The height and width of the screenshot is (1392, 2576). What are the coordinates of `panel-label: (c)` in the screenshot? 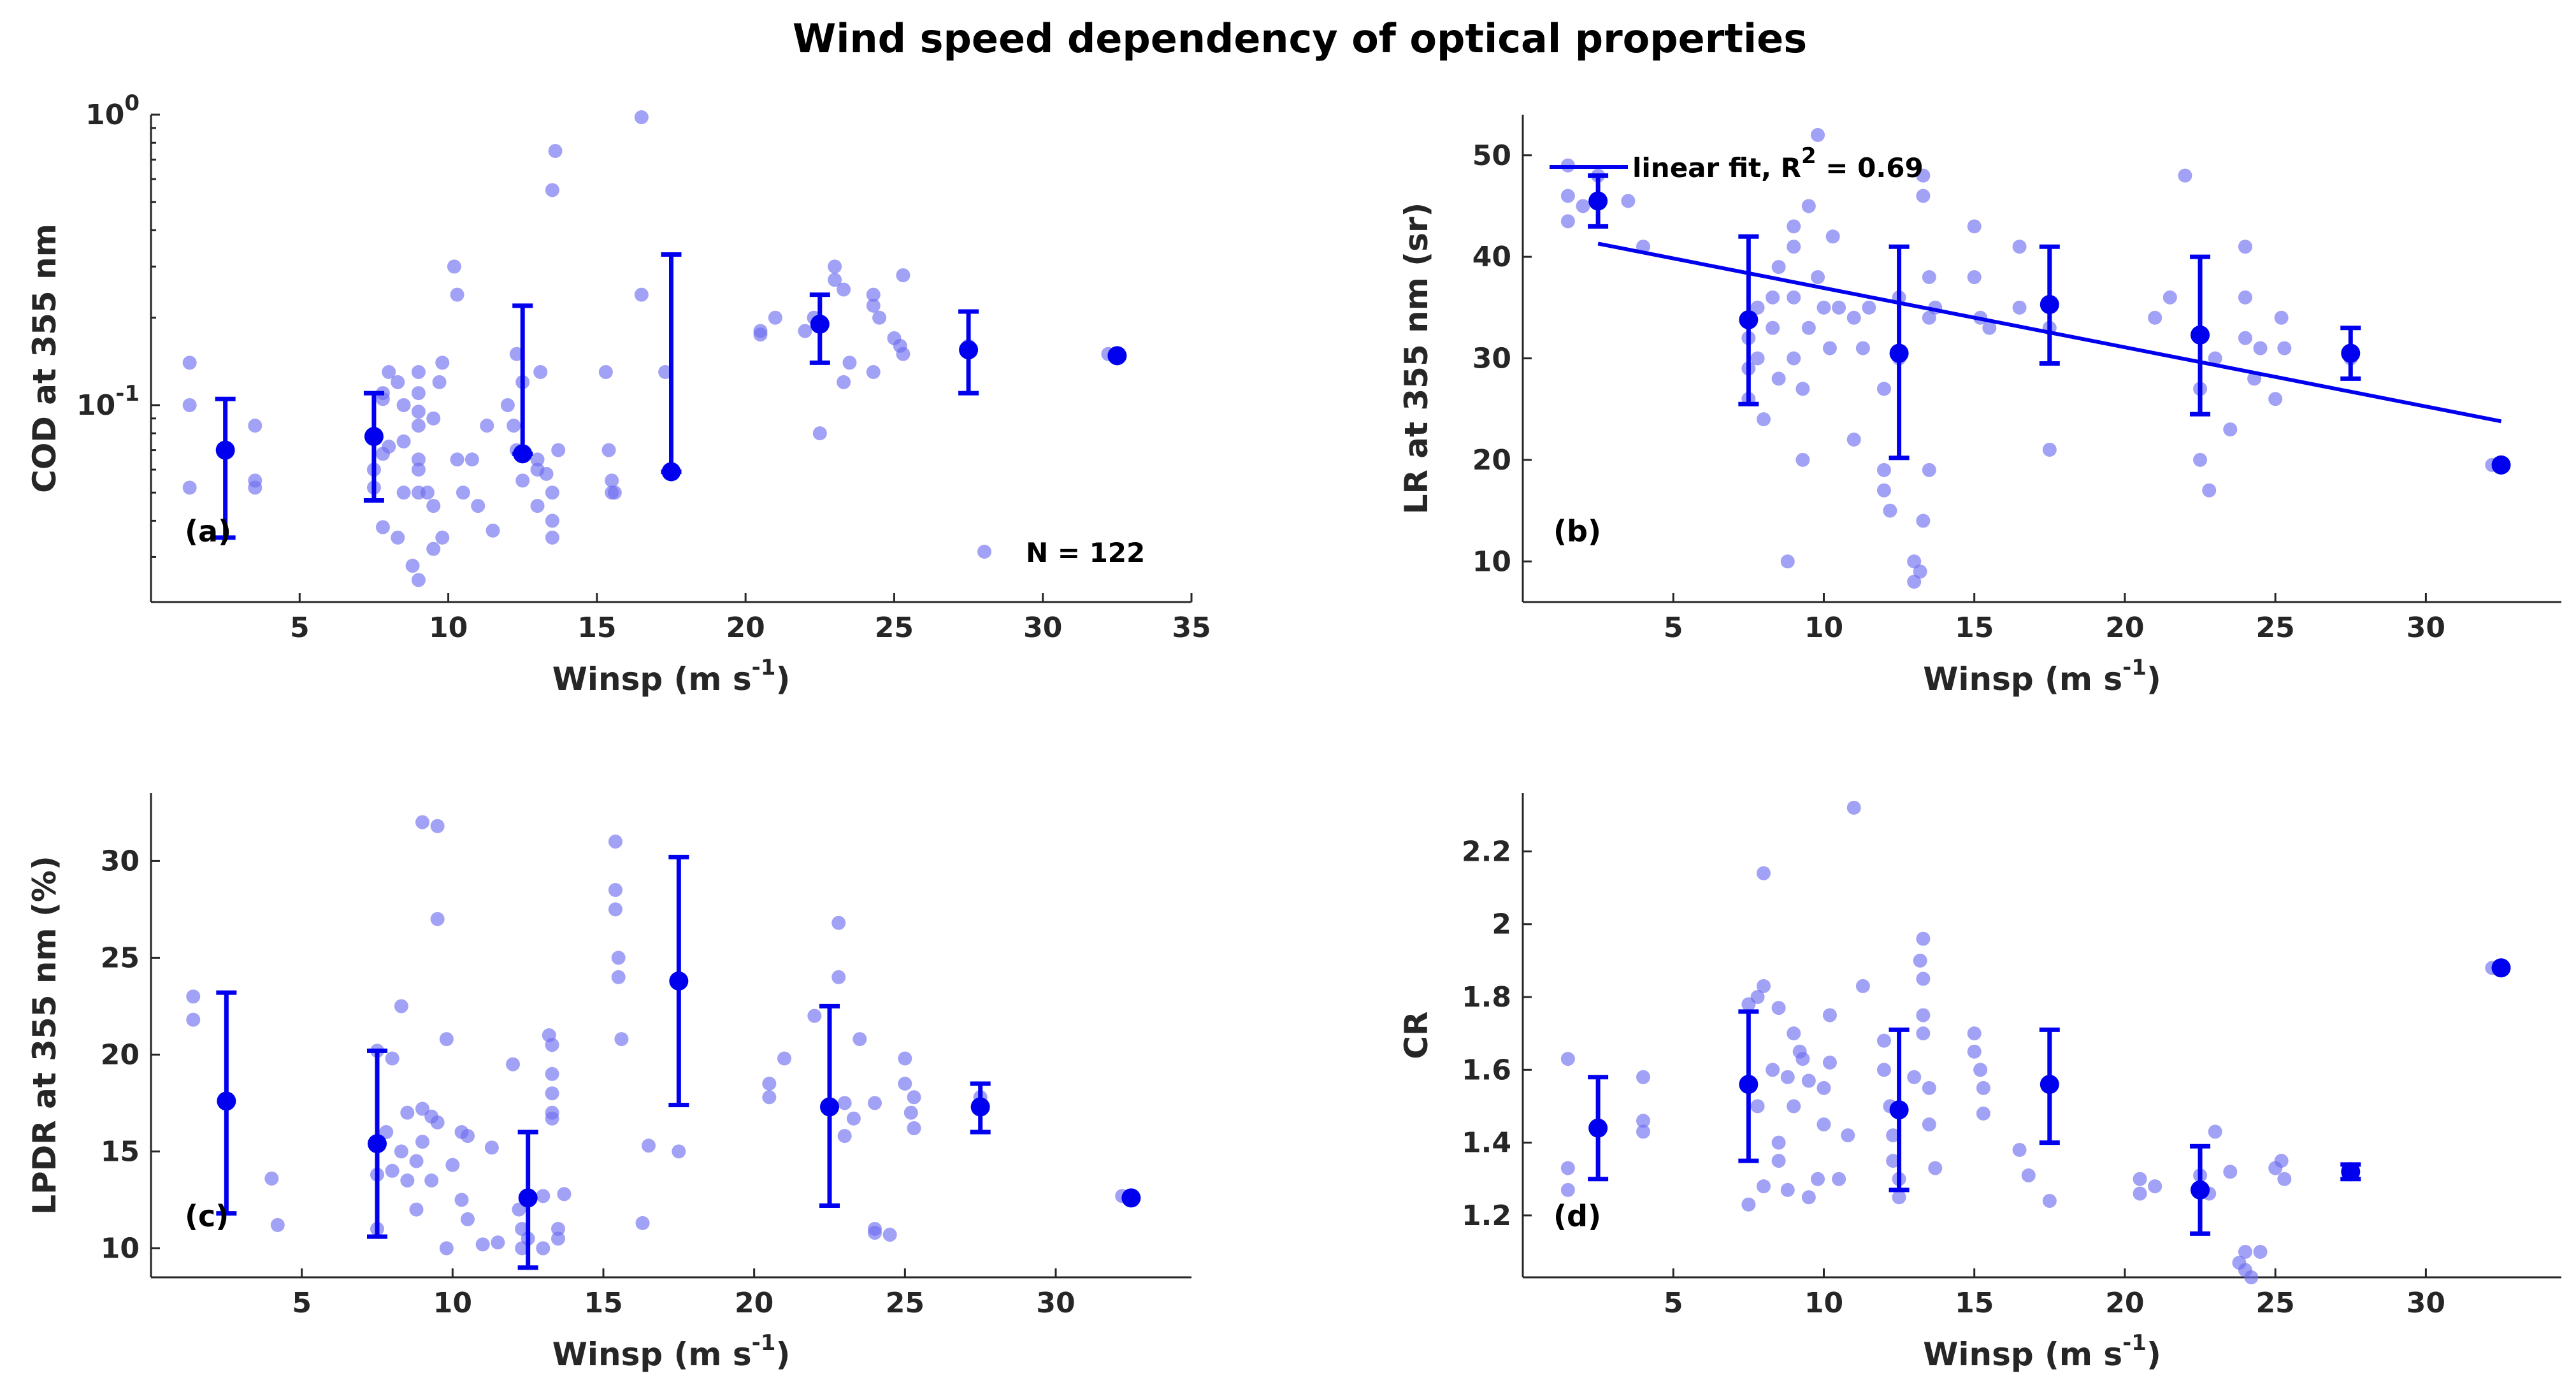 It's located at (207, 1216).